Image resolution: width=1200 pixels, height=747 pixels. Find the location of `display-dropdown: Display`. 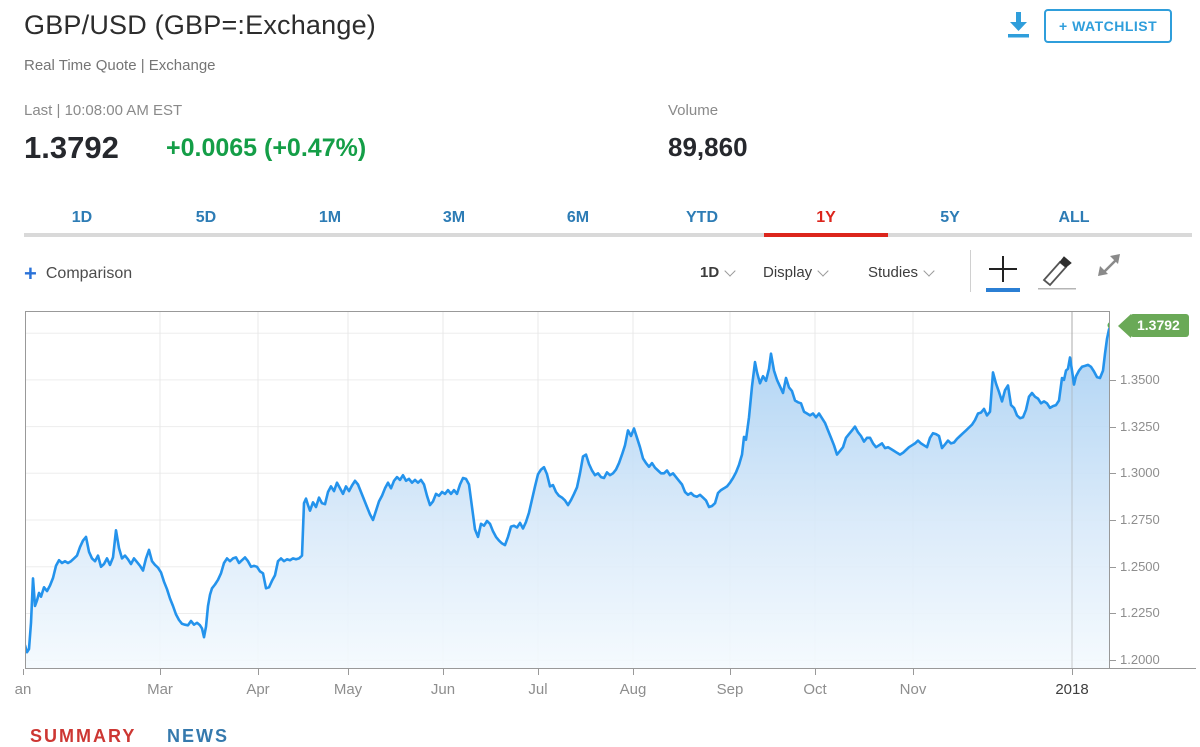

display-dropdown: Display is located at coordinates (796, 272).